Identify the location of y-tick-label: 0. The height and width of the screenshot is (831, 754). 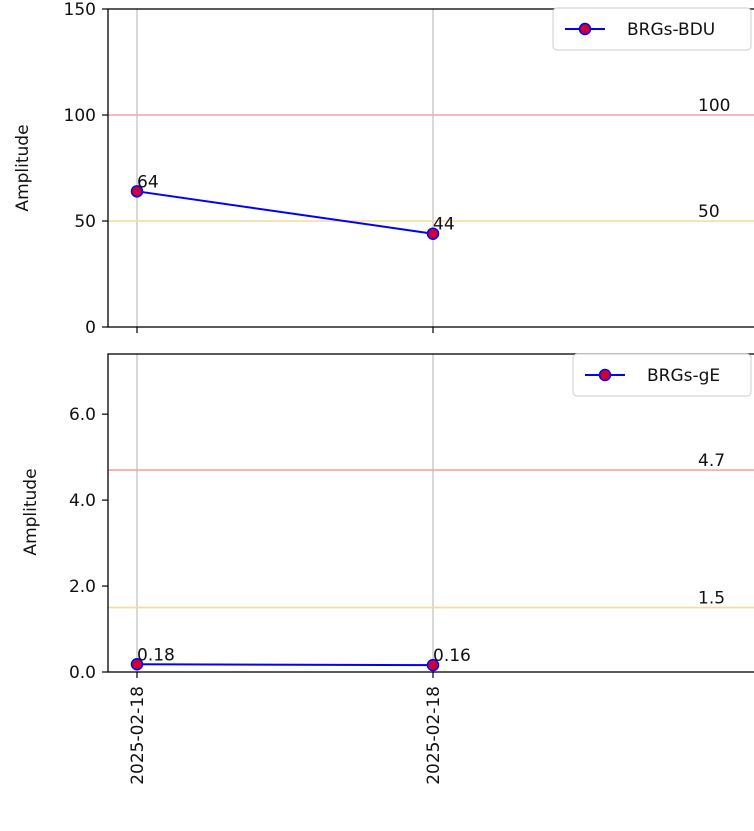
(90, 328).